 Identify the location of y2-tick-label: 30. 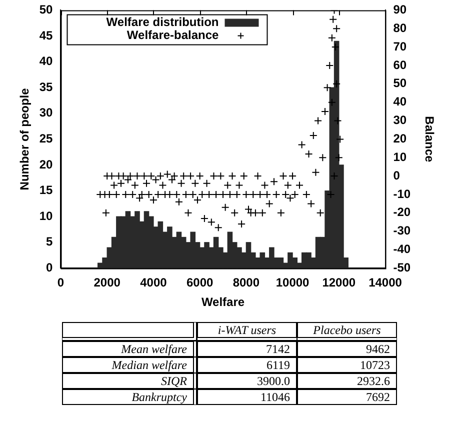
(400, 120).